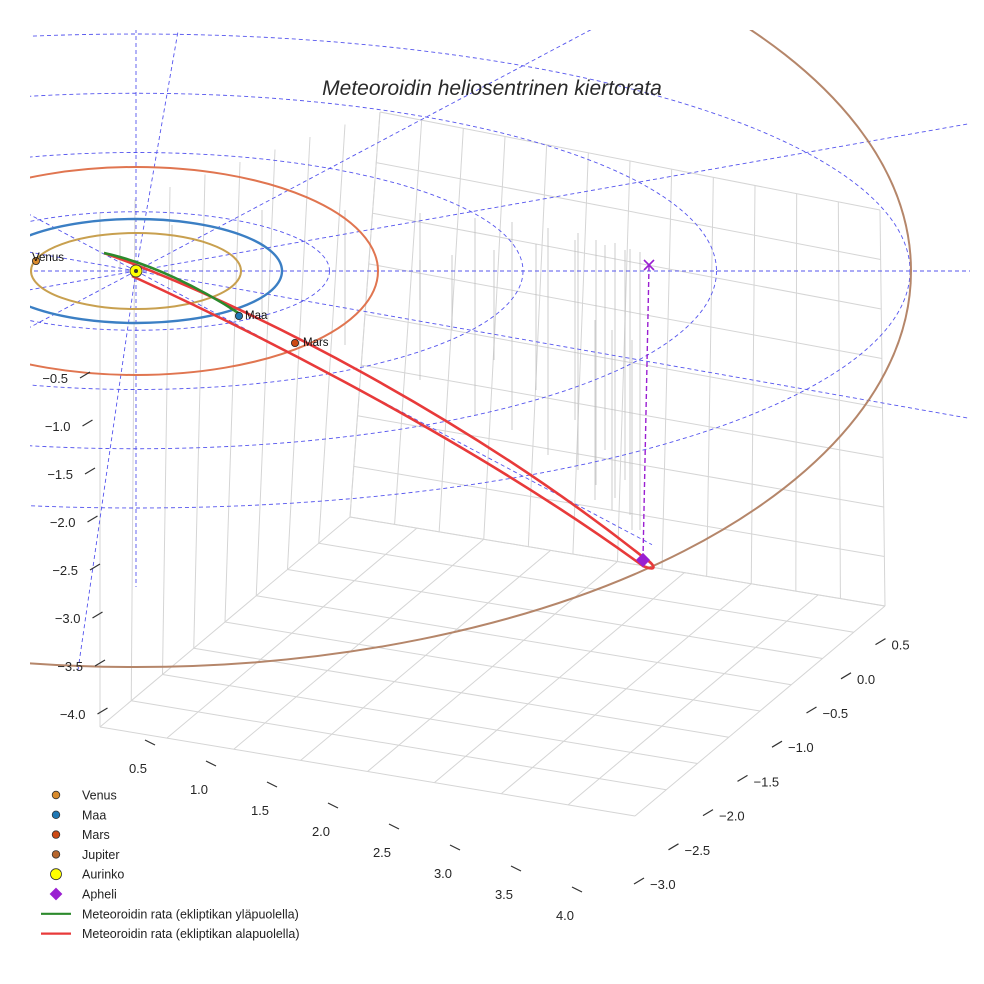 This screenshot has height=984, width=984. Describe the element at coordinates (504, 894) in the screenshot. I see `x-tick-label: 3.5` at that location.